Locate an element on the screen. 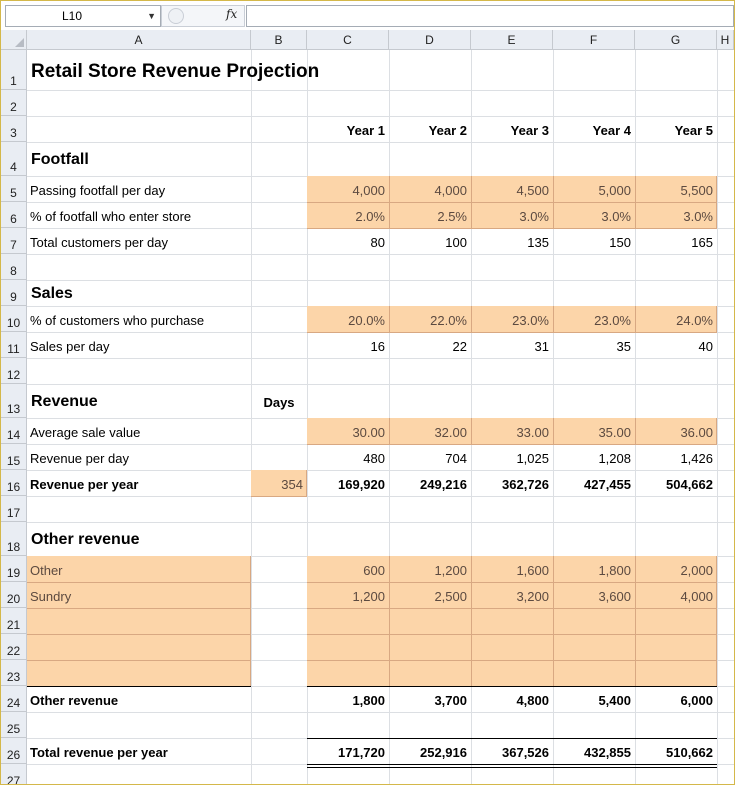  value-cell: 704 is located at coordinates (456, 458).